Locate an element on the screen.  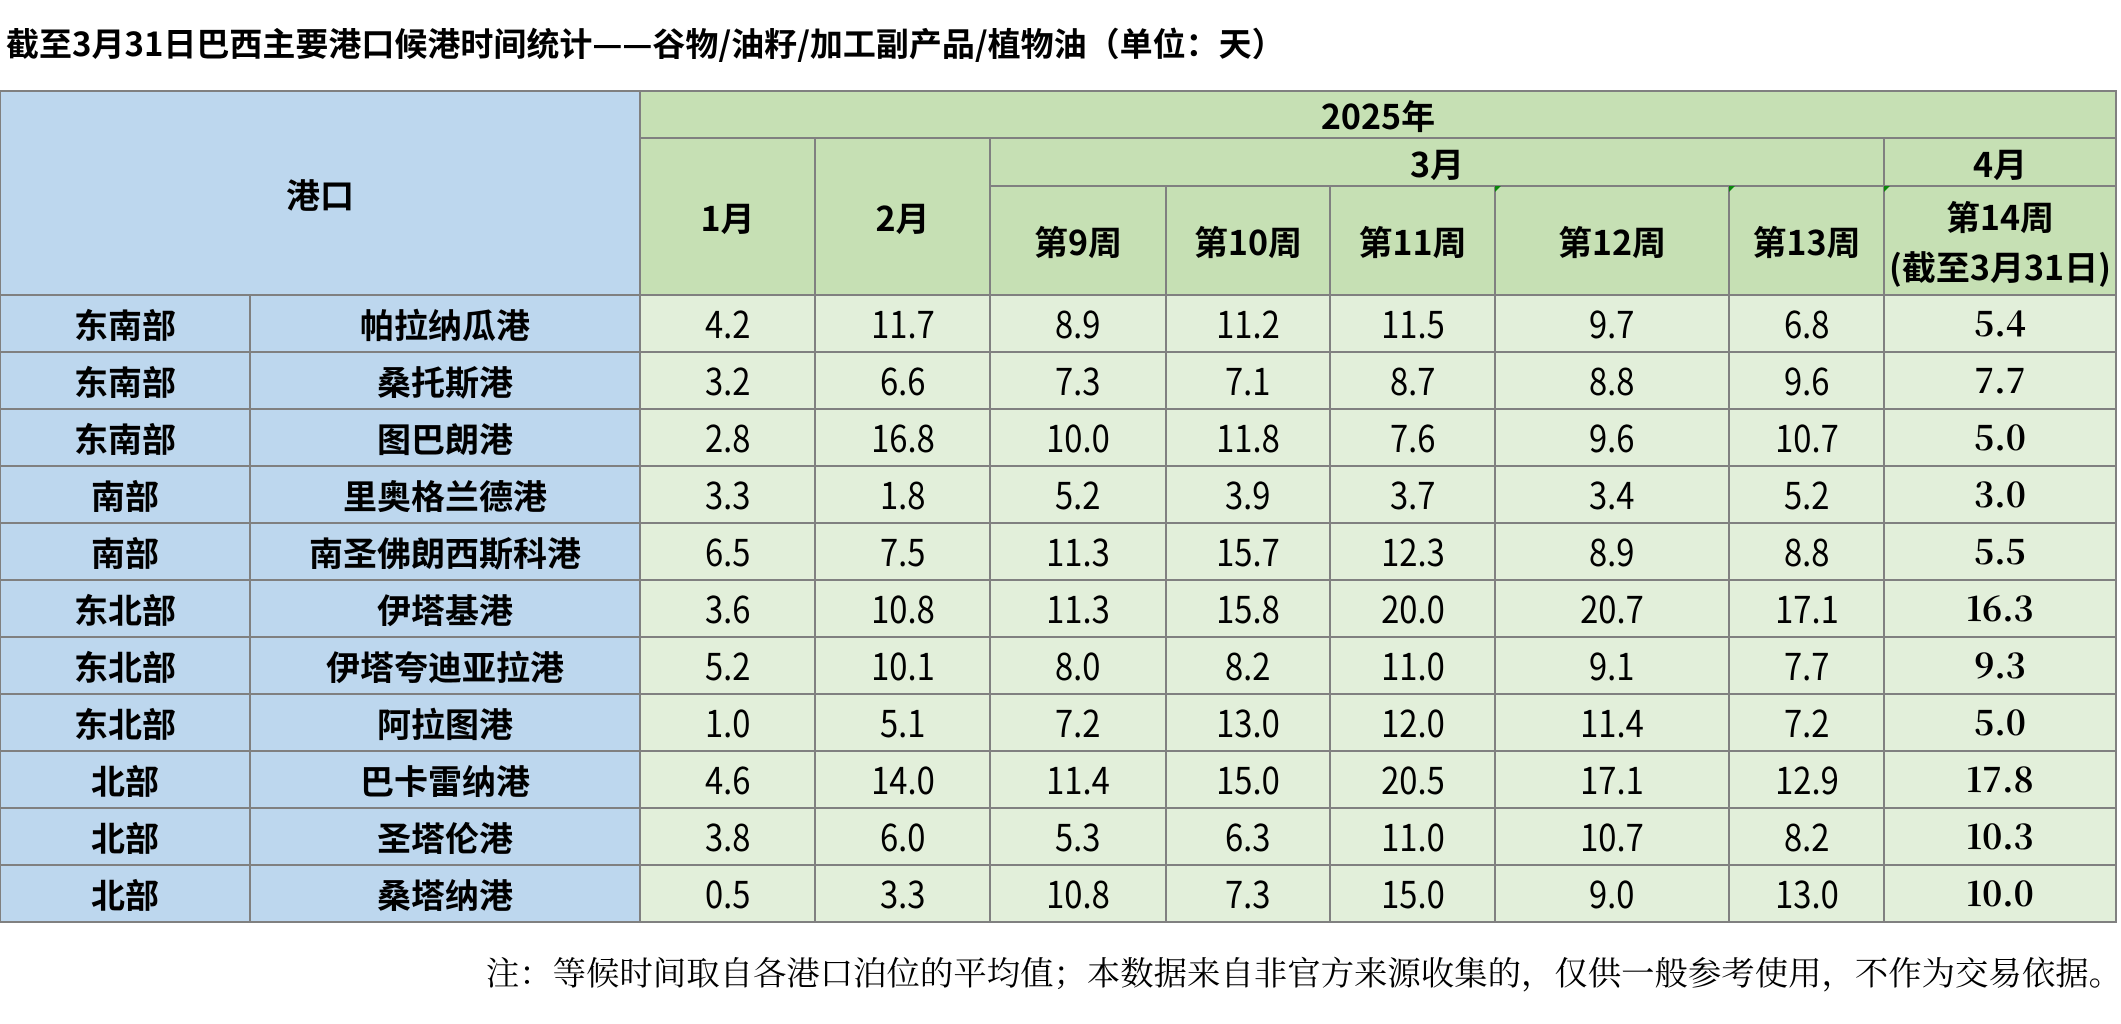
port-cell: 南圣佛朗西斯科港 is located at coordinates (445, 551).